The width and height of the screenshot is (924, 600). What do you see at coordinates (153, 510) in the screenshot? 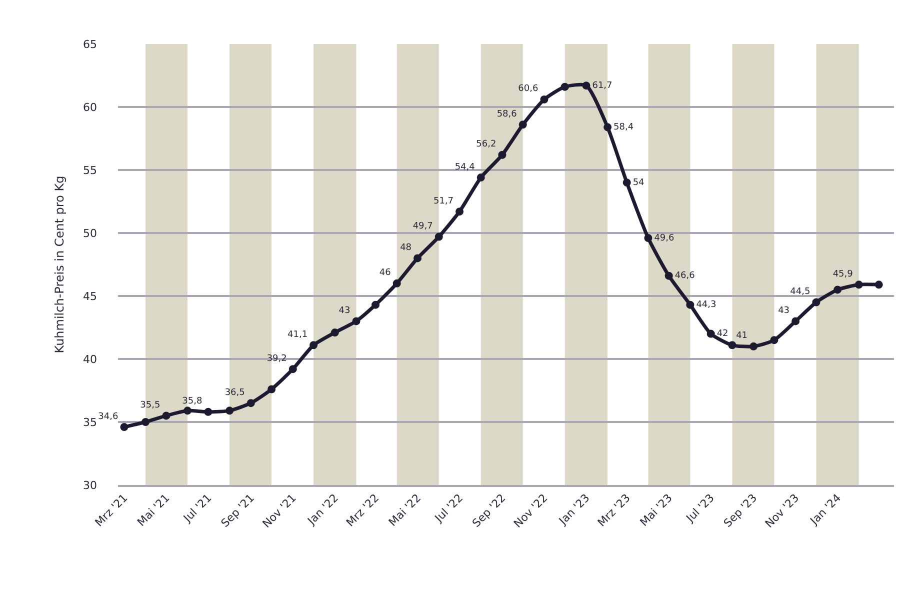
I see `x-tick-label: Mai '21` at bounding box center [153, 510].